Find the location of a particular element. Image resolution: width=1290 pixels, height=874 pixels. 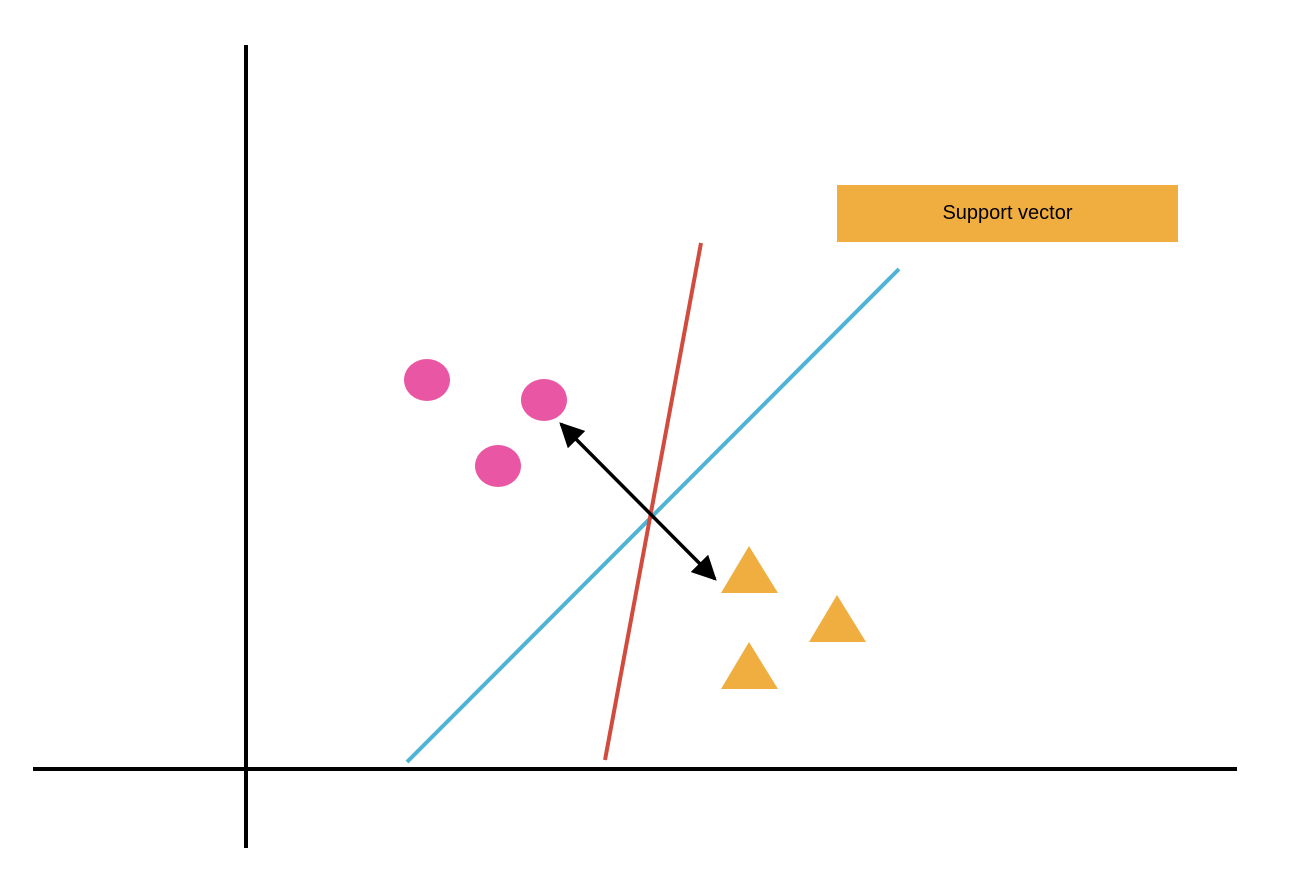

support-vector-label: Support vector is located at coordinates (1007, 213).